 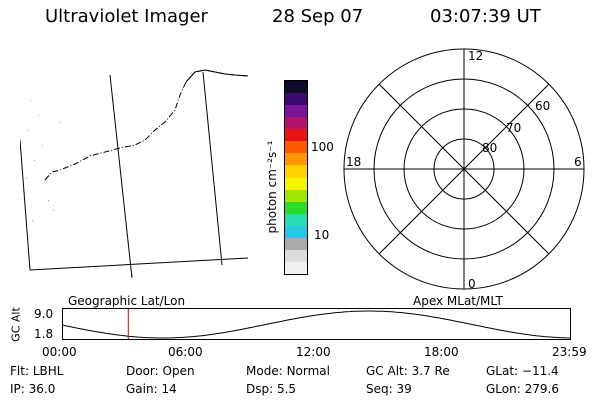 I want to click on status-glon: GLon: 279.6, so click(x=522, y=389).